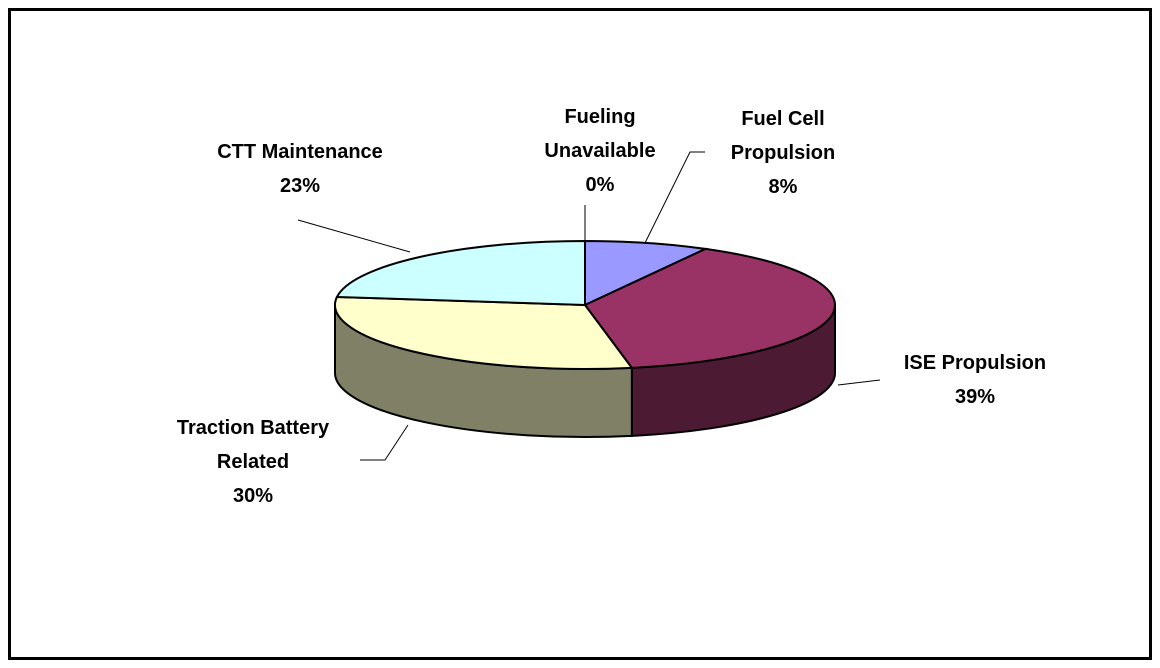 The image size is (1160, 668). What do you see at coordinates (253, 445) in the screenshot?
I see `category-label: Traction Battery Related` at bounding box center [253, 445].